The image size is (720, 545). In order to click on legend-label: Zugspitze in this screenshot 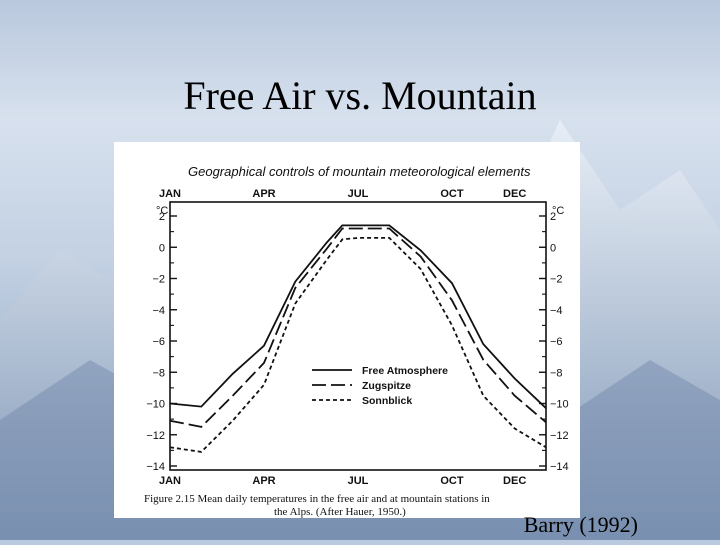, I will do `click(386, 386)`.